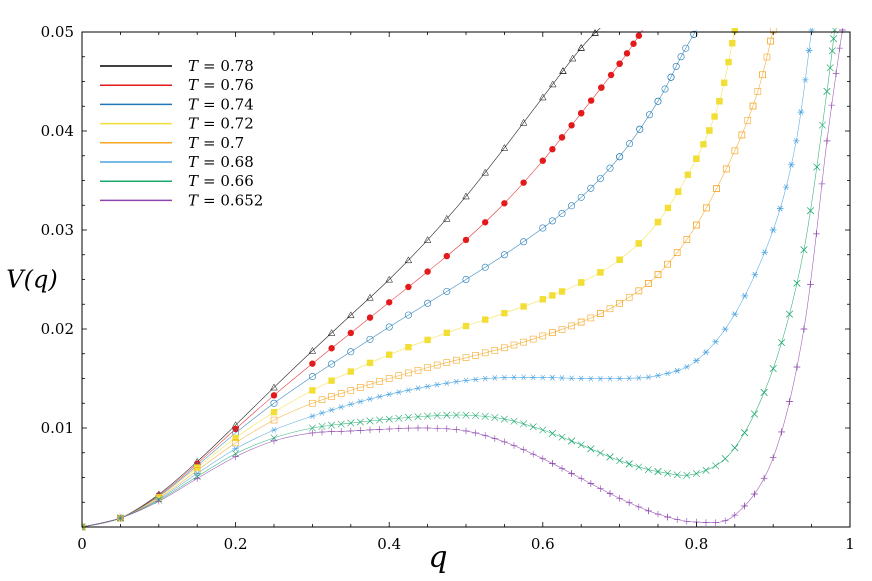  Describe the element at coordinates (221, 124) in the screenshot. I see `legend-label: T = 0.72` at that location.